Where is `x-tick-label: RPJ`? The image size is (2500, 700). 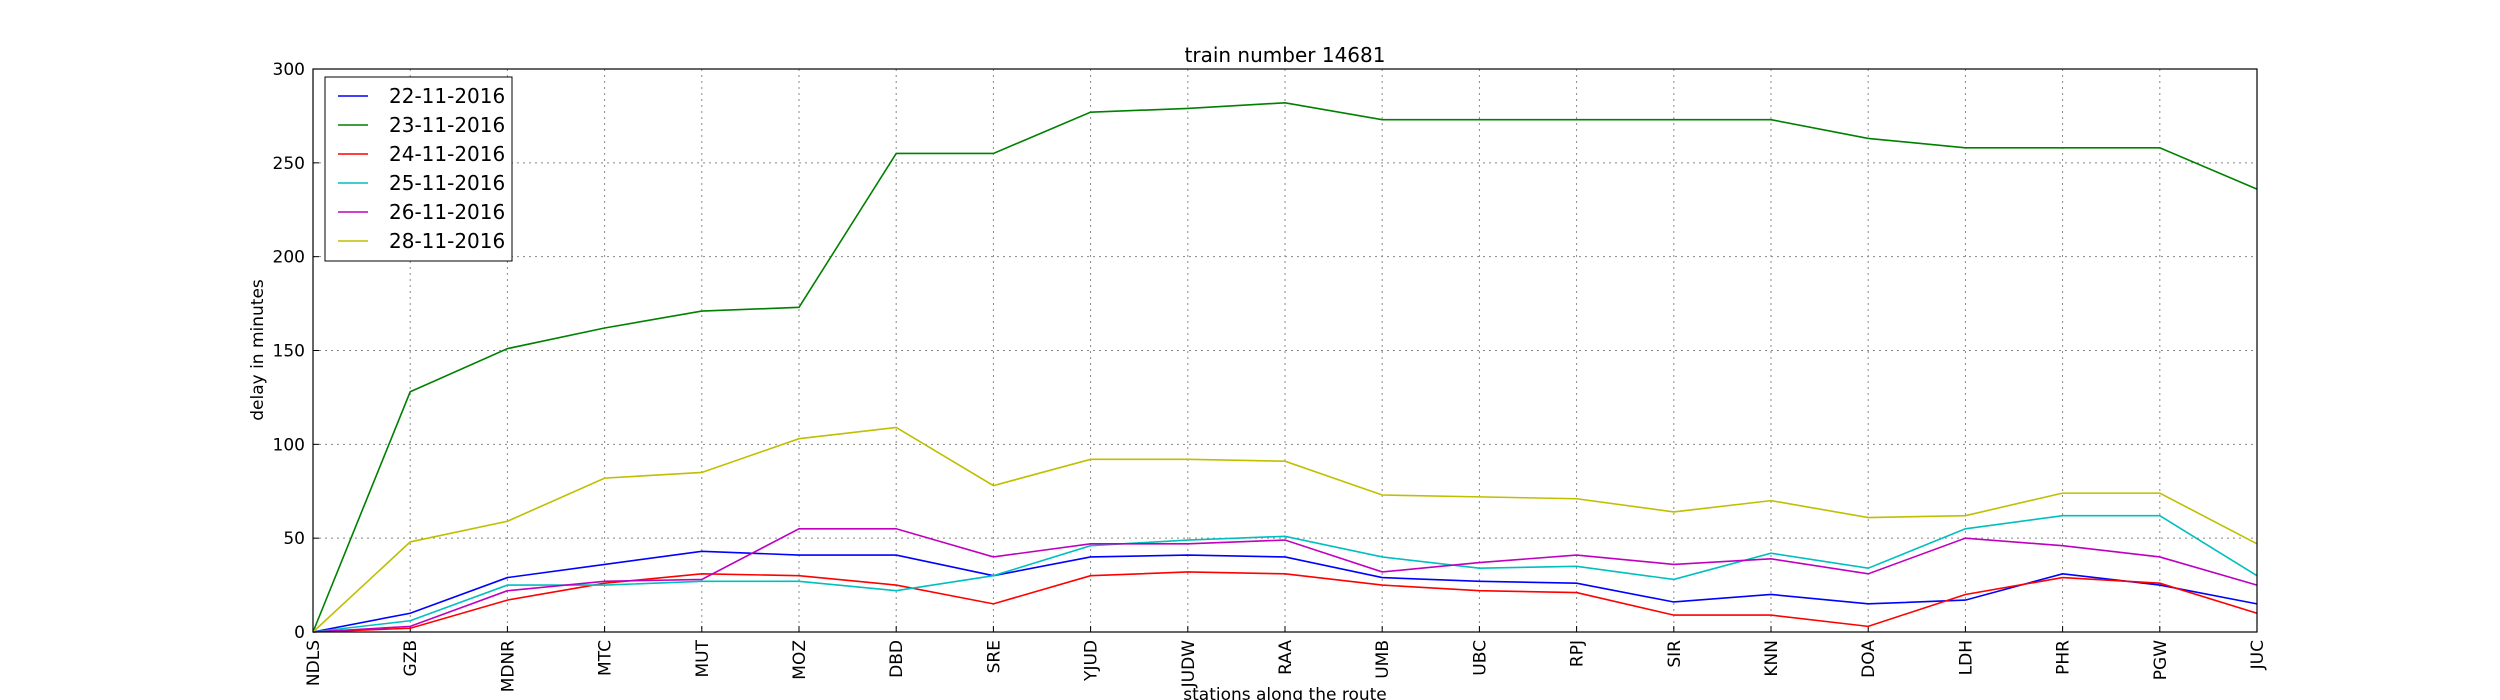
x-tick-label: RPJ is located at coordinates (1578, 653).